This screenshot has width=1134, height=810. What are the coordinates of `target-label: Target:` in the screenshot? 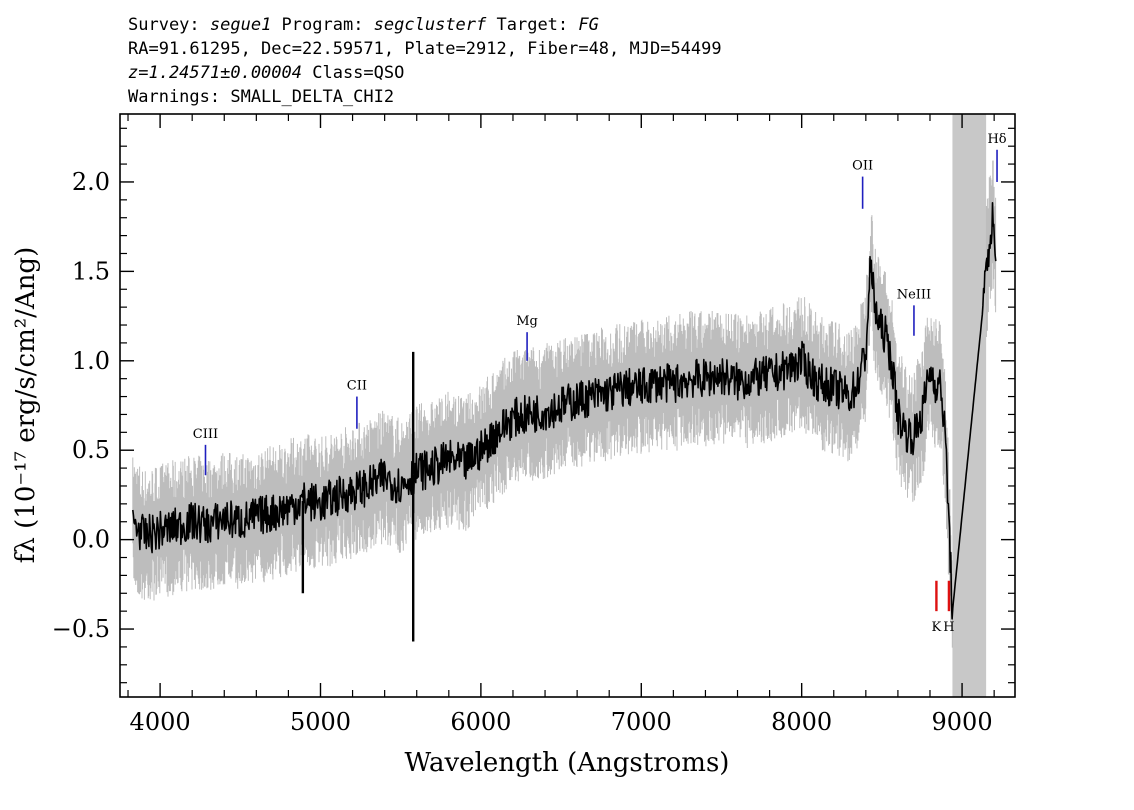 It's located at (532, 25).